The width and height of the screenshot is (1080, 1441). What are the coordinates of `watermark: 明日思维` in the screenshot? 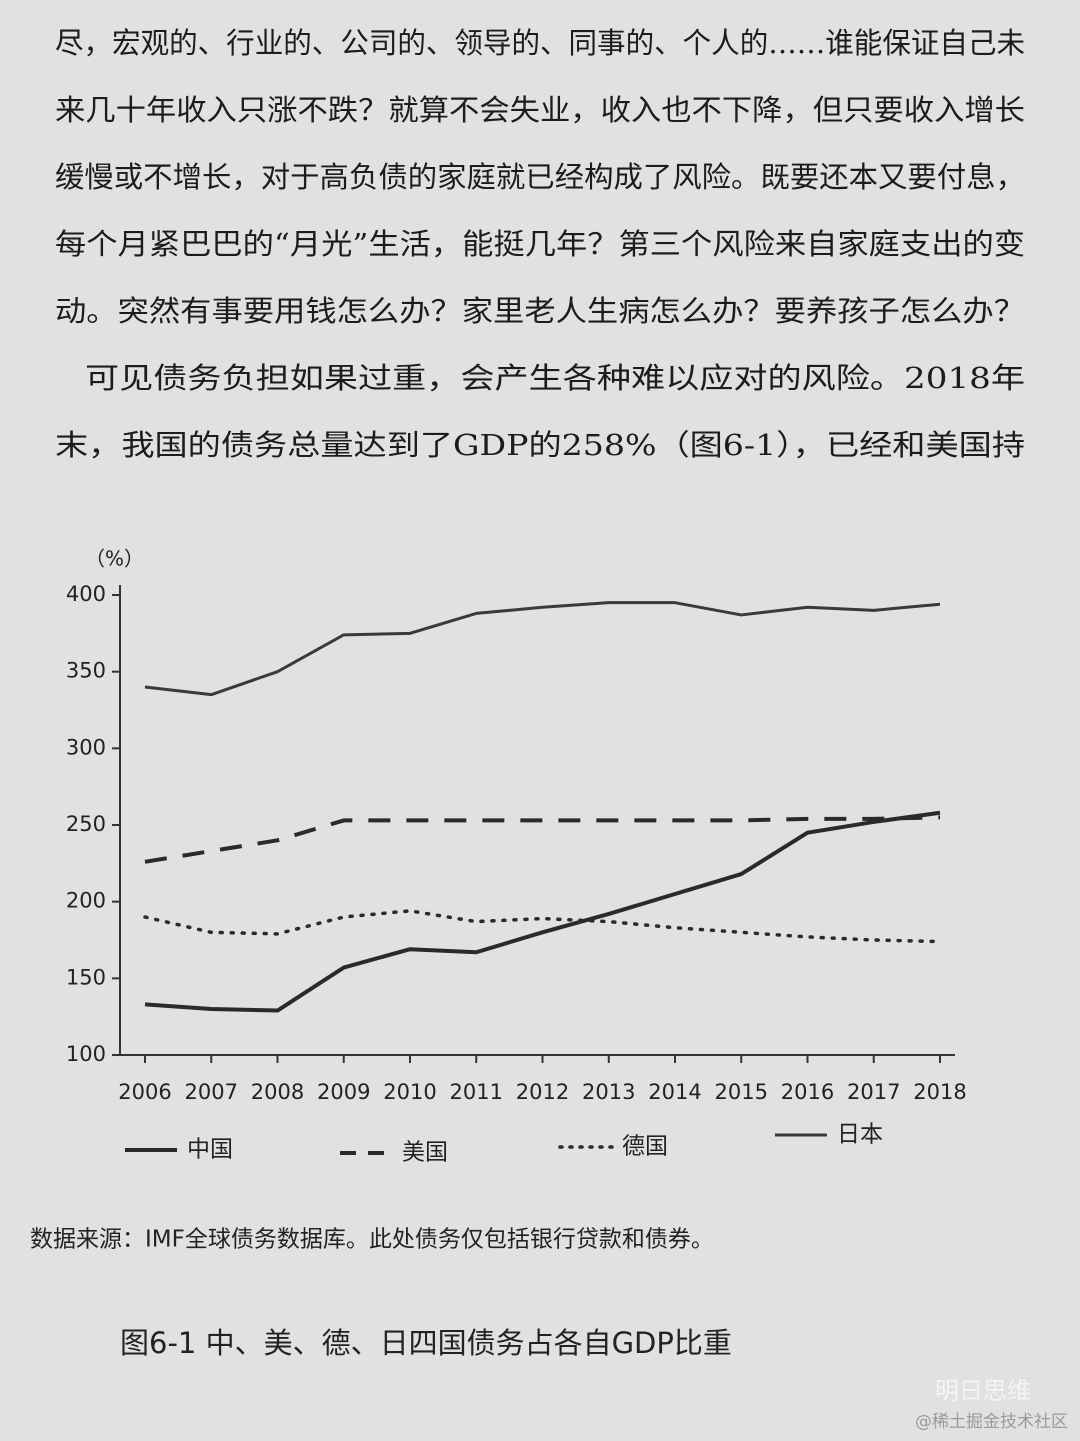 It's located at (983, 1391).